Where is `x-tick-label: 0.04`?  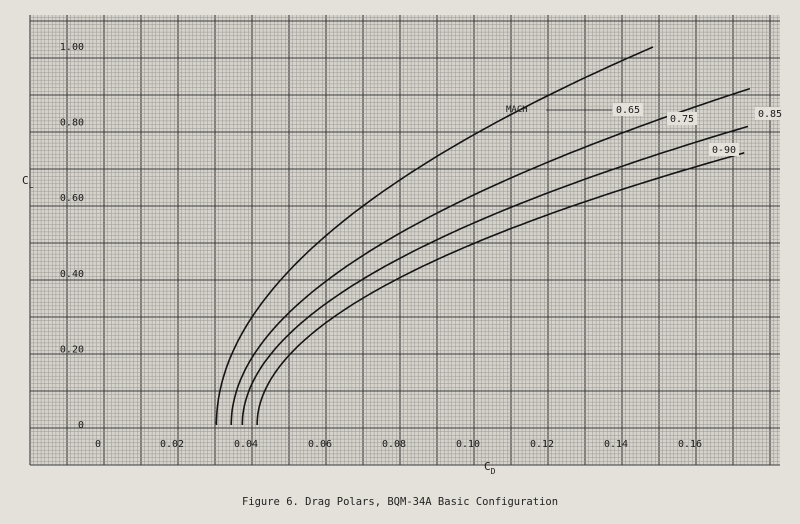 x-tick-label: 0.04 is located at coordinates (246, 444).